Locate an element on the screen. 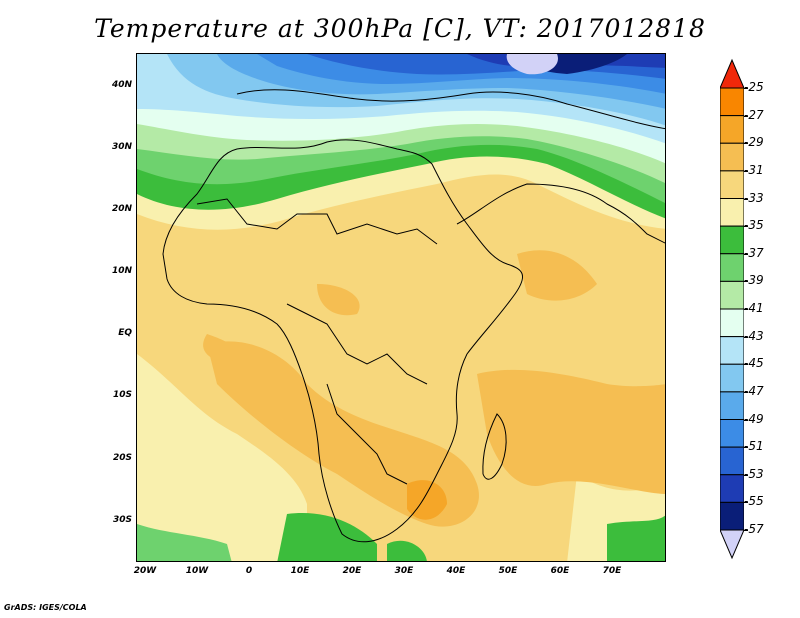 The width and height of the screenshot is (800, 618). sahel-borders is located at coordinates (317, 221).